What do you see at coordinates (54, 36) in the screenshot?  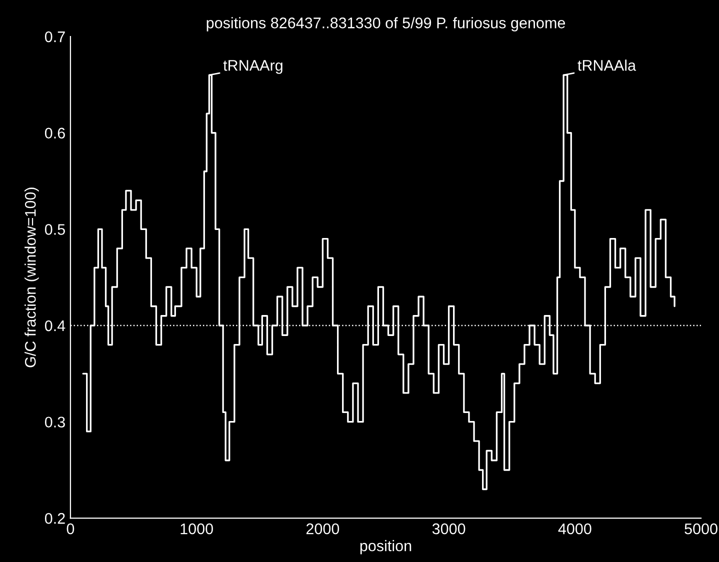 I see `y-tick-label: 0.7` at bounding box center [54, 36].